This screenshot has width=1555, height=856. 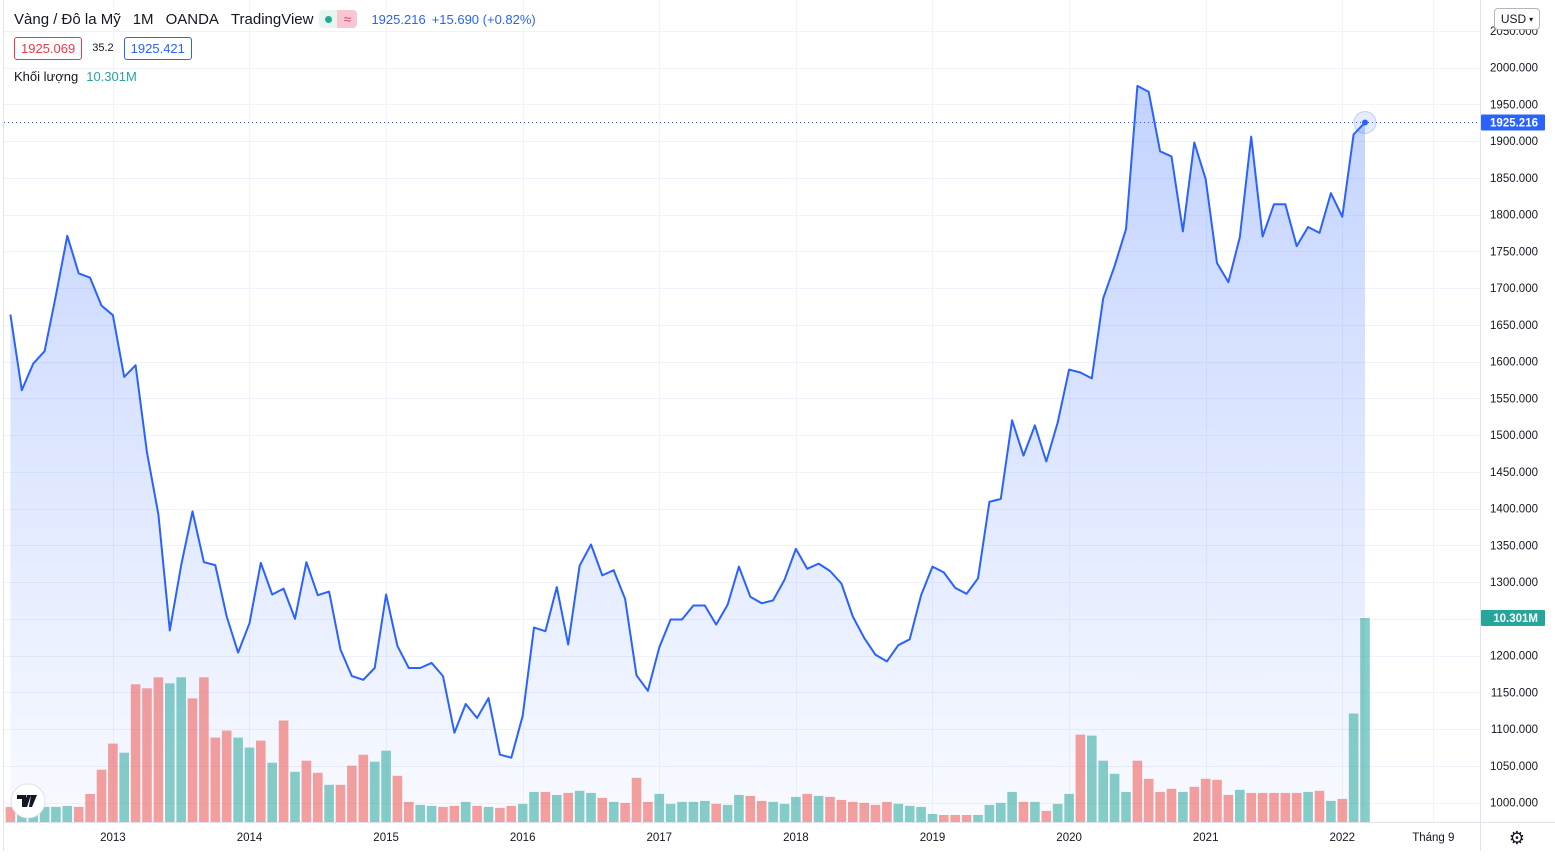 I want to click on price-axis-label: 1900.000, so click(x=1514, y=142).